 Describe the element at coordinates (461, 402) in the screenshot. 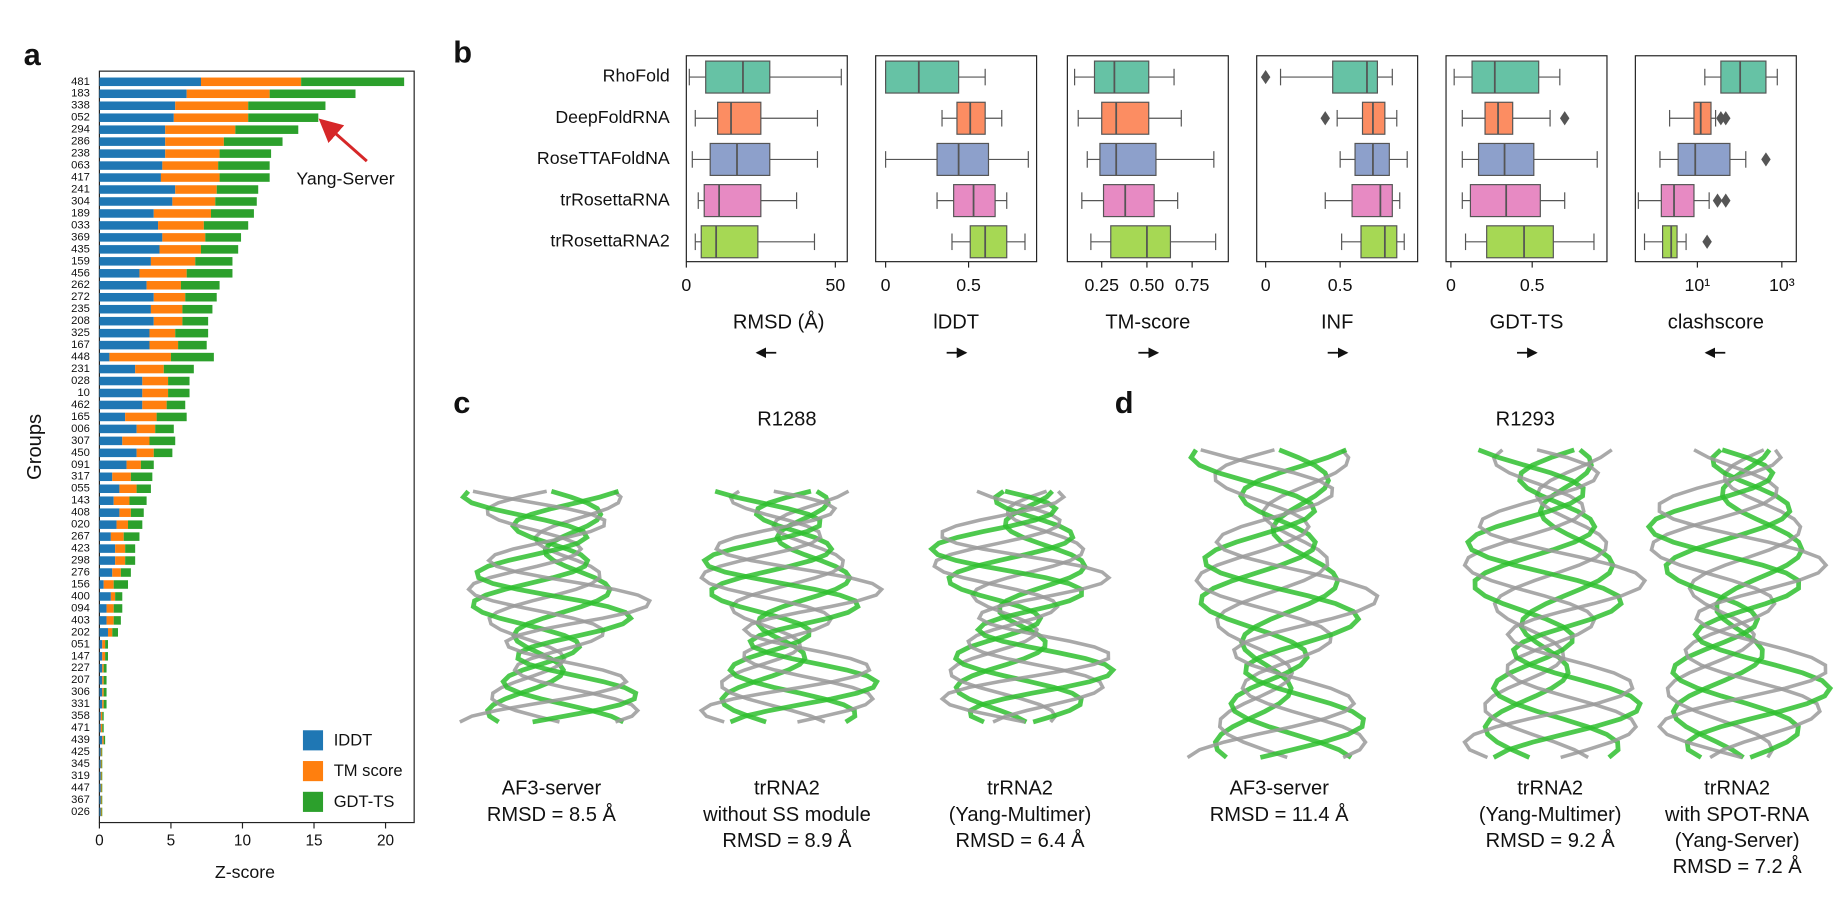

I see `panel-label: c` at that location.